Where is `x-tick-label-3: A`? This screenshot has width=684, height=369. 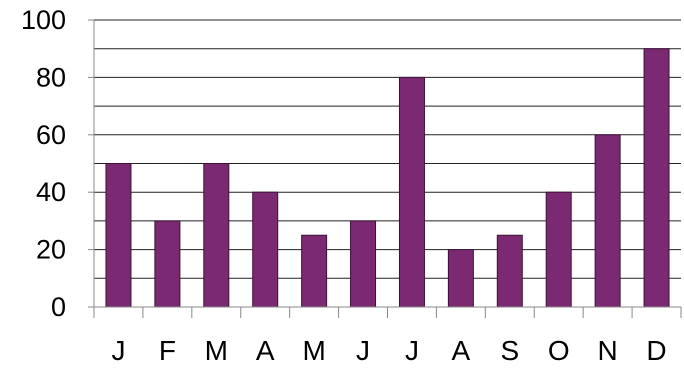 x-tick-label-3: A is located at coordinates (265, 349).